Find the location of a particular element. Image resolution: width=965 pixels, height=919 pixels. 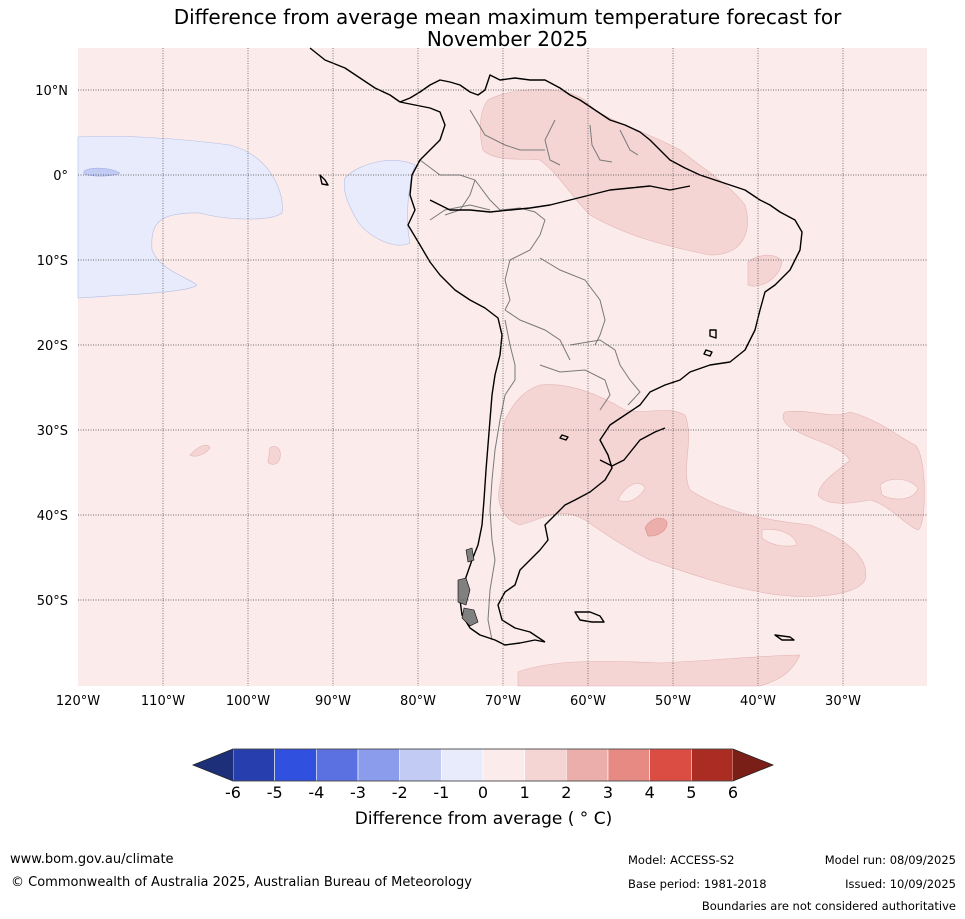

map-title-line-2: November 2025 is located at coordinates (507, 39).